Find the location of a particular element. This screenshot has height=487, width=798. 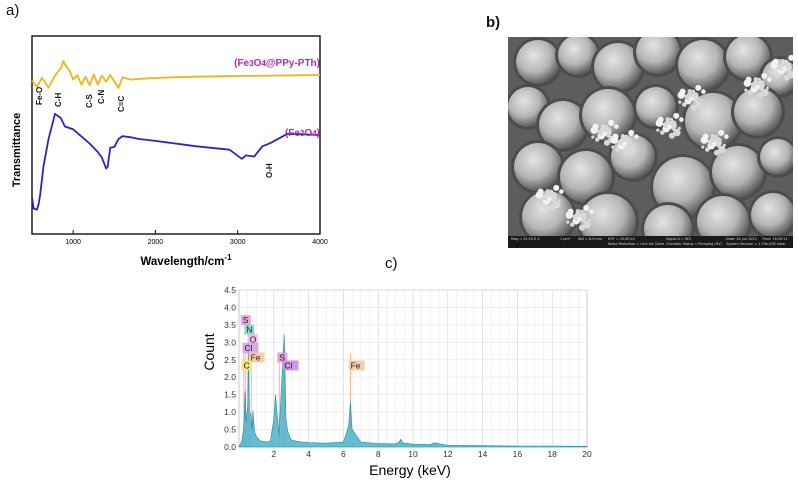

ftir-xlabel-main: Wavelength/cm is located at coordinates (182, 262).